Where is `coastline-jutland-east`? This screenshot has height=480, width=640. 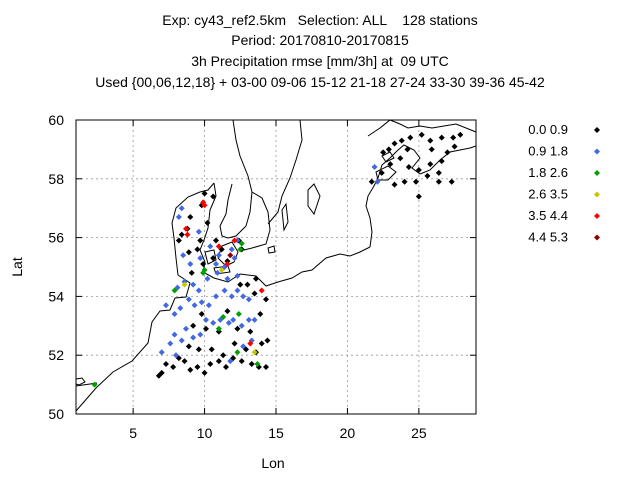
coastline-jutland-east is located at coordinates (208, 227).